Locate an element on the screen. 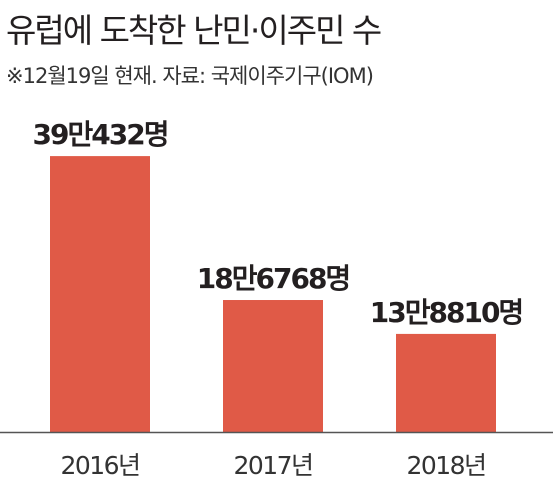 The image size is (553, 486). value-label-2: 18만6768명 is located at coordinates (273, 278).